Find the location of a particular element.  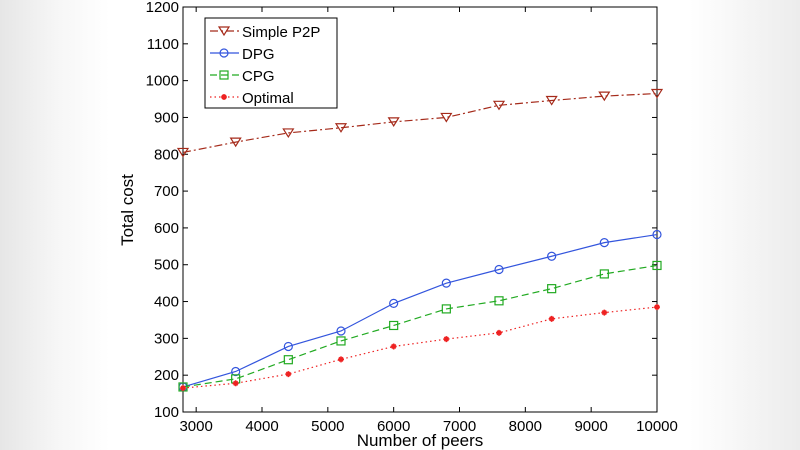

legend-item: CPG is located at coordinates (242, 76).